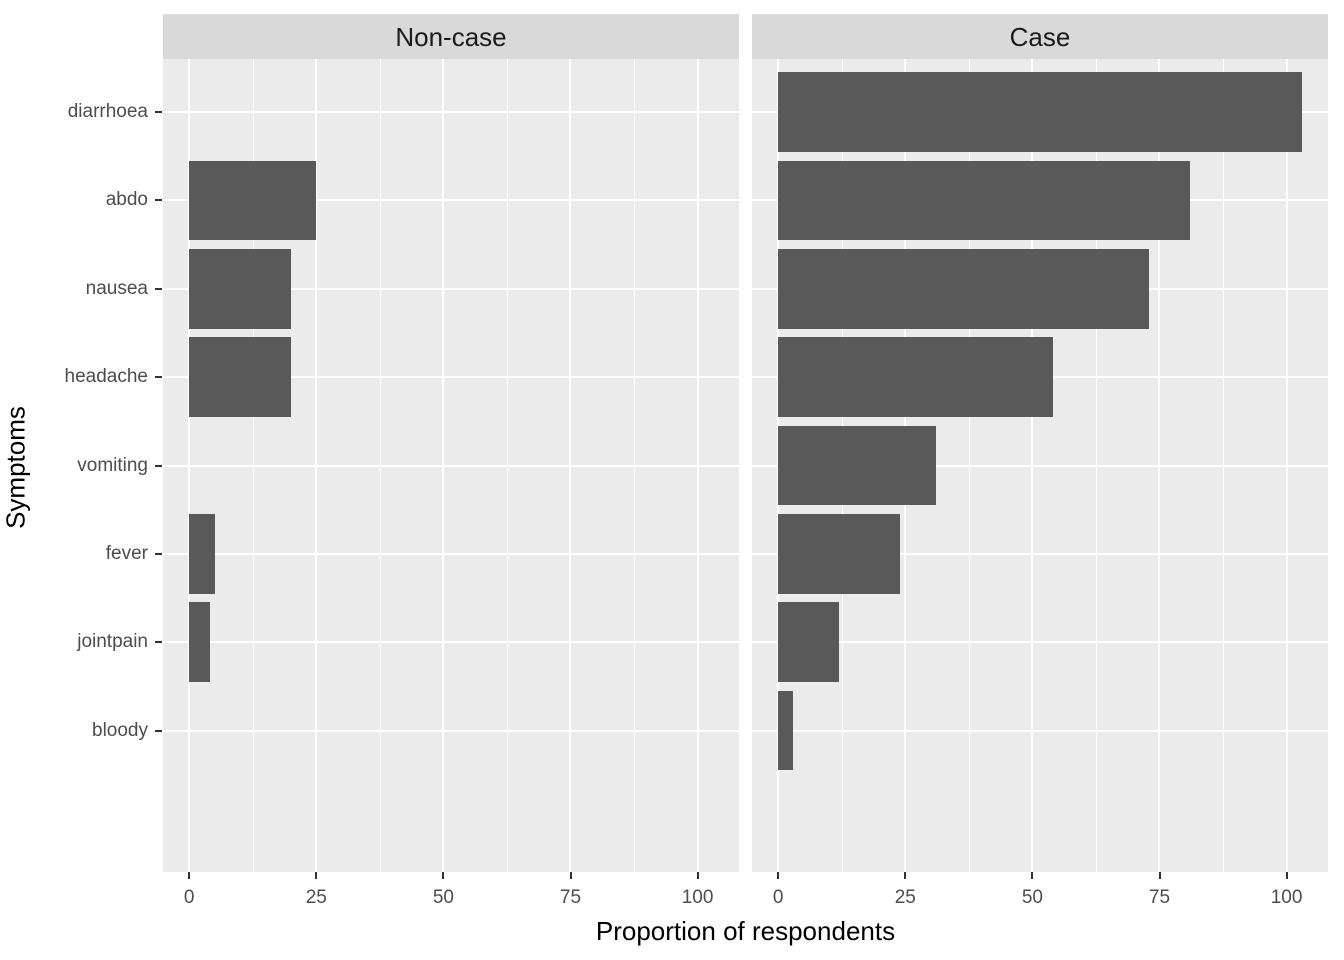  What do you see at coordinates (158, 200) in the screenshot?
I see `y-tick-mark-abdo` at bounding box center [158, 200].